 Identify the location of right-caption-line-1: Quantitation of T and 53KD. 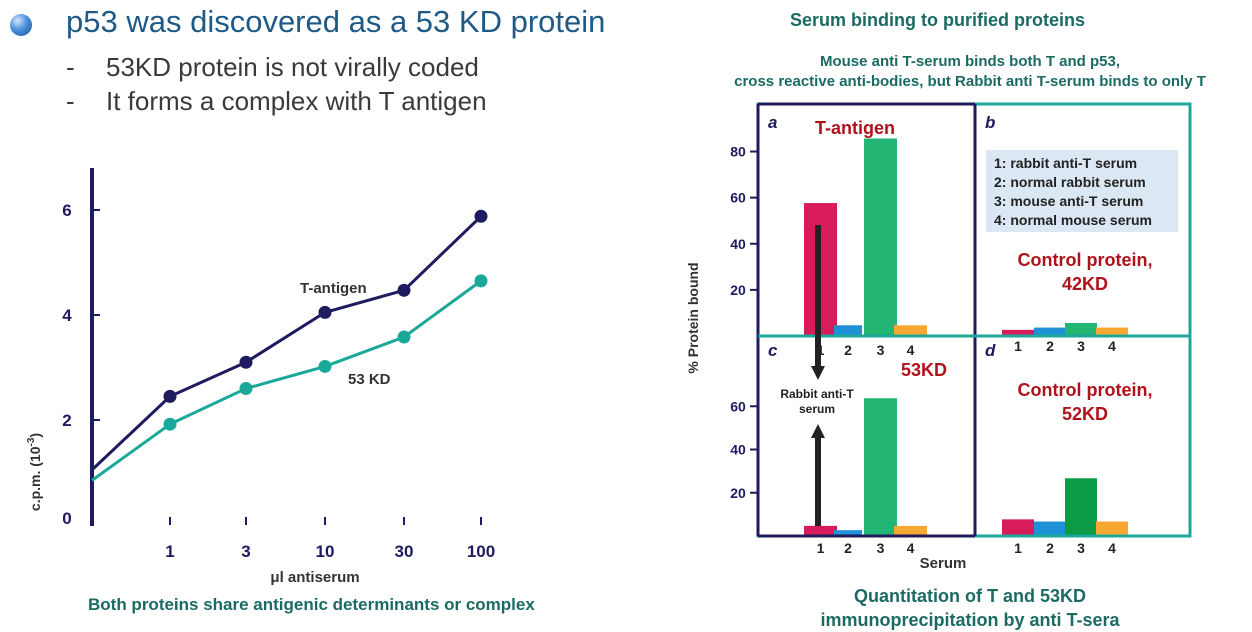
(970, 596).